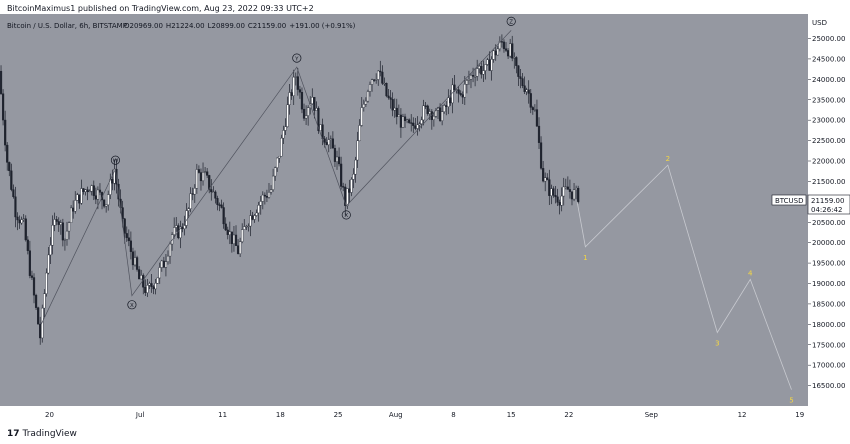 This screenshot has width=850, height=444. What do you see at coordinates (338, 415) in the screenshot?
I see `x-tick-label: 25` at bounding box center [338, 415].